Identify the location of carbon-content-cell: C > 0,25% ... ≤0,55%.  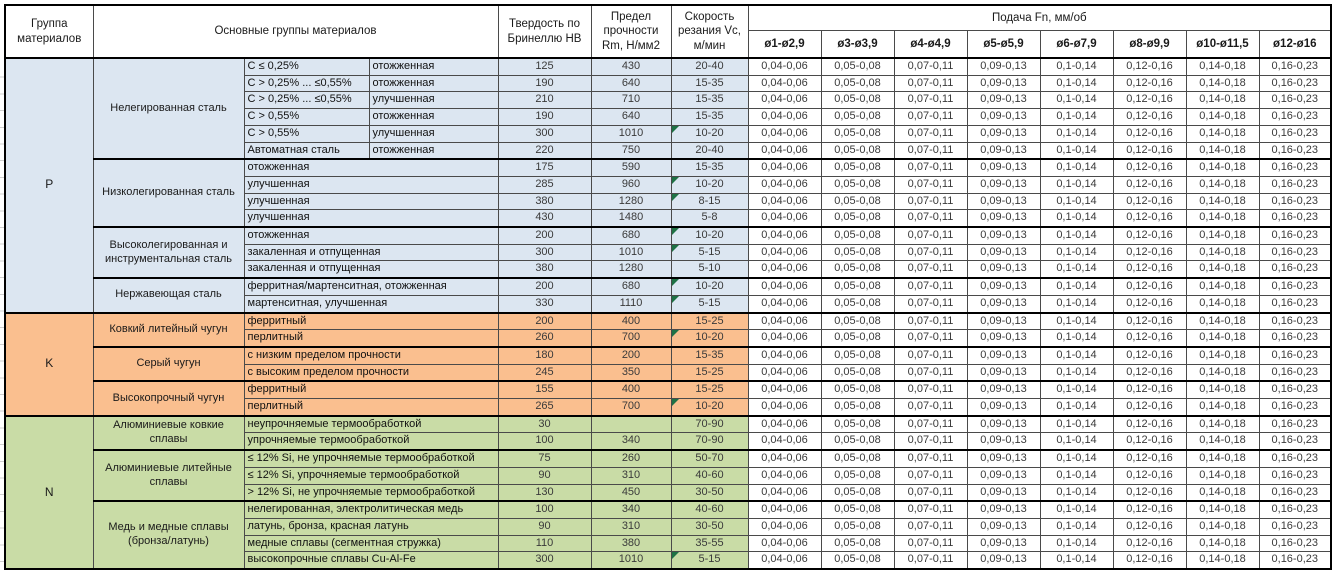
(306, 100).